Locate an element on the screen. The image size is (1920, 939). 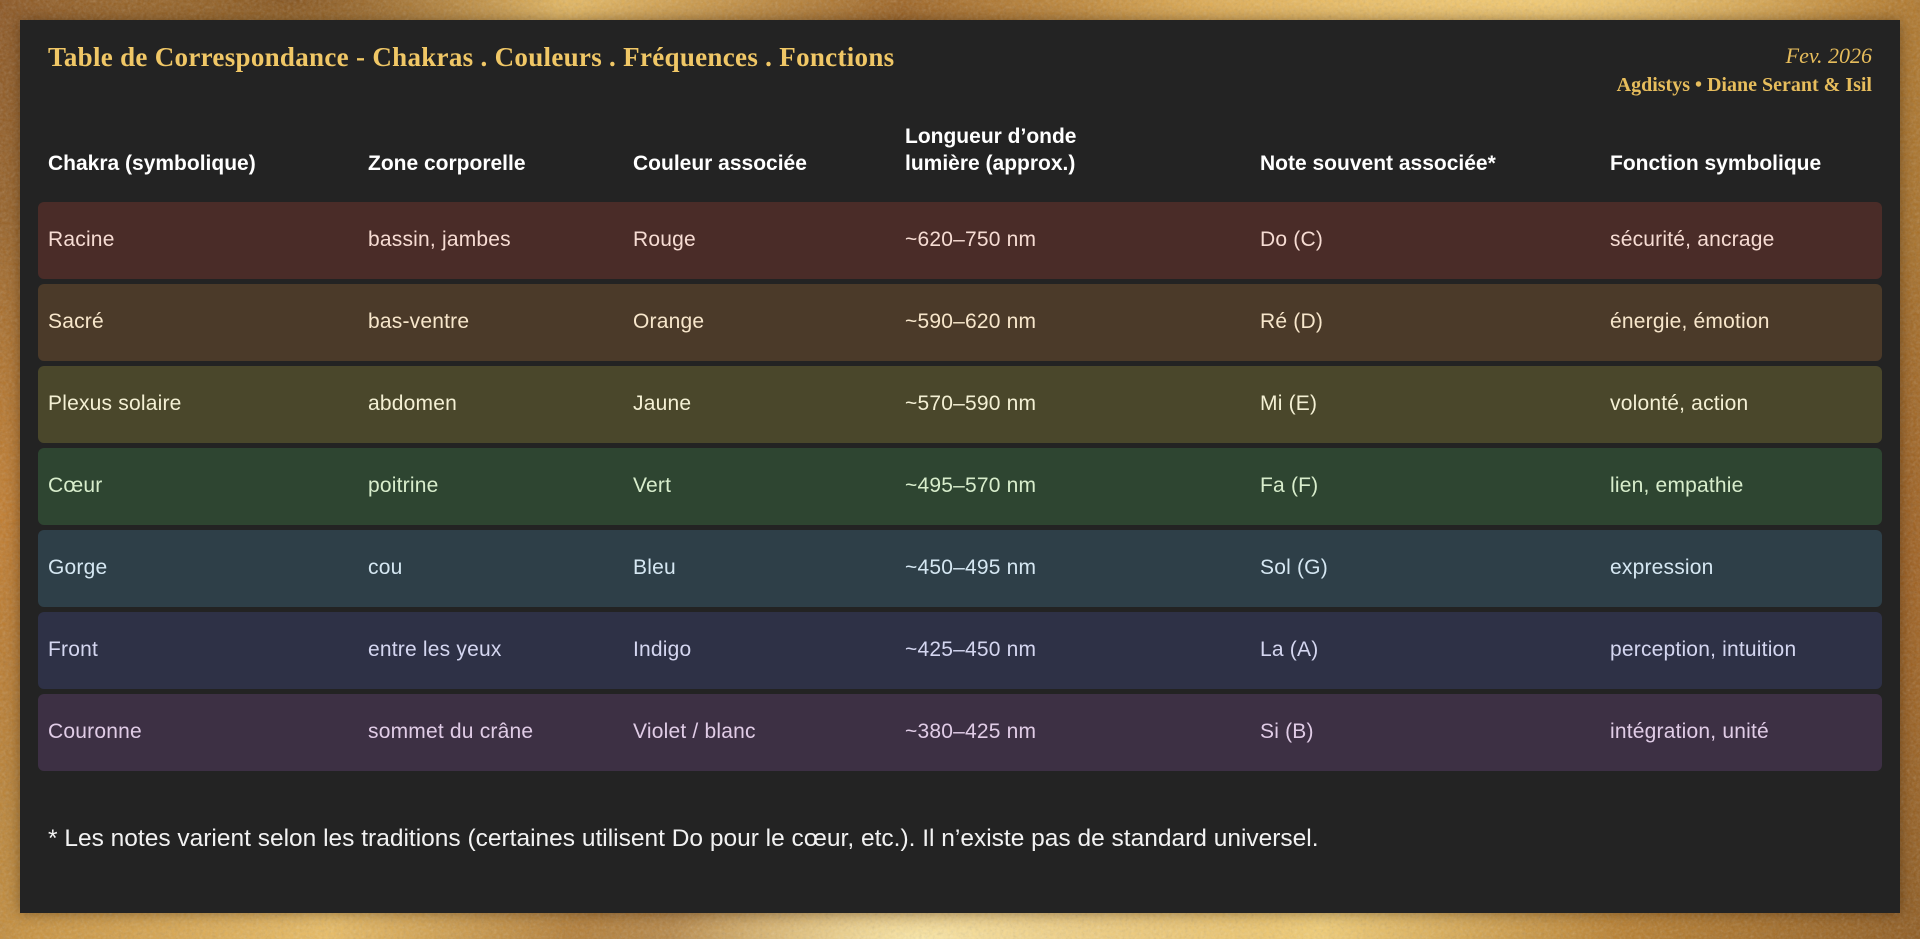
cell-longueur: ~620–750 nm is located at coordinates (971, 239).